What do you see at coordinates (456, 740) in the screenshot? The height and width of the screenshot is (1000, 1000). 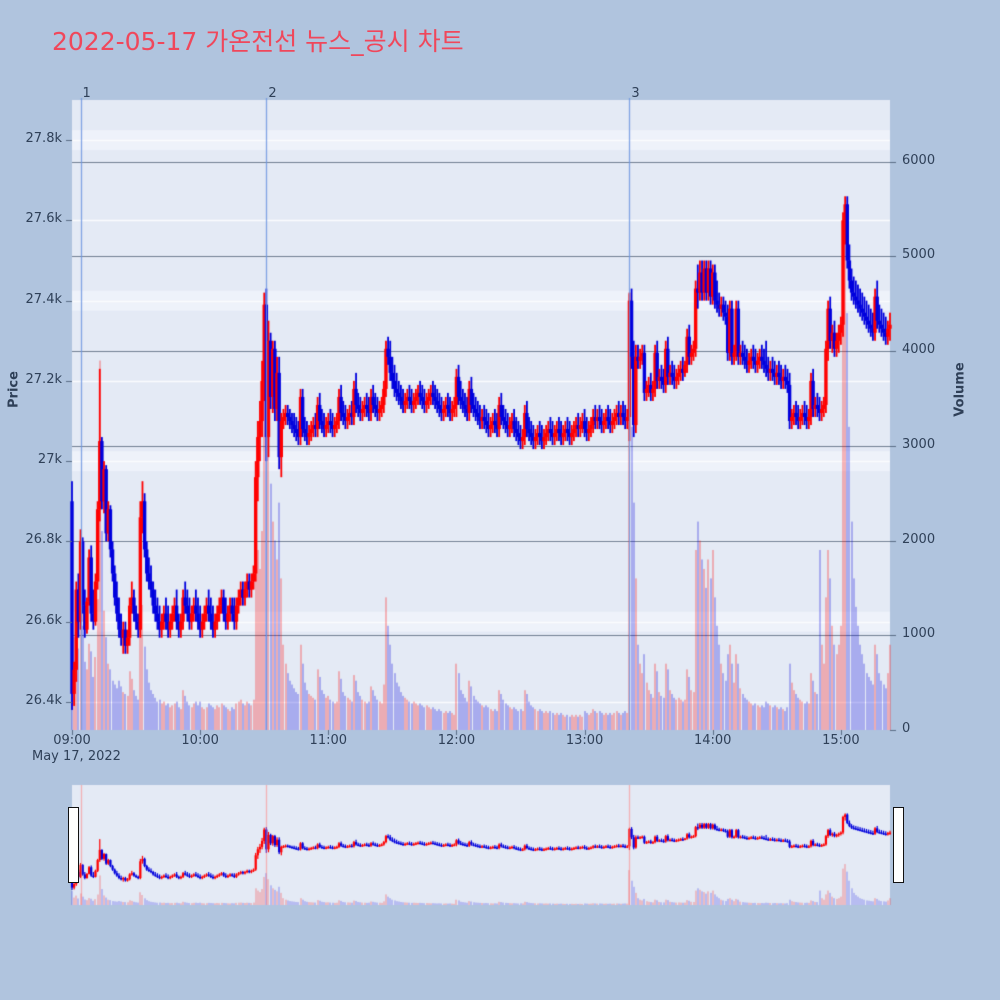 I see `time-tick-label: 12:00` at bounding box center [456, 740].